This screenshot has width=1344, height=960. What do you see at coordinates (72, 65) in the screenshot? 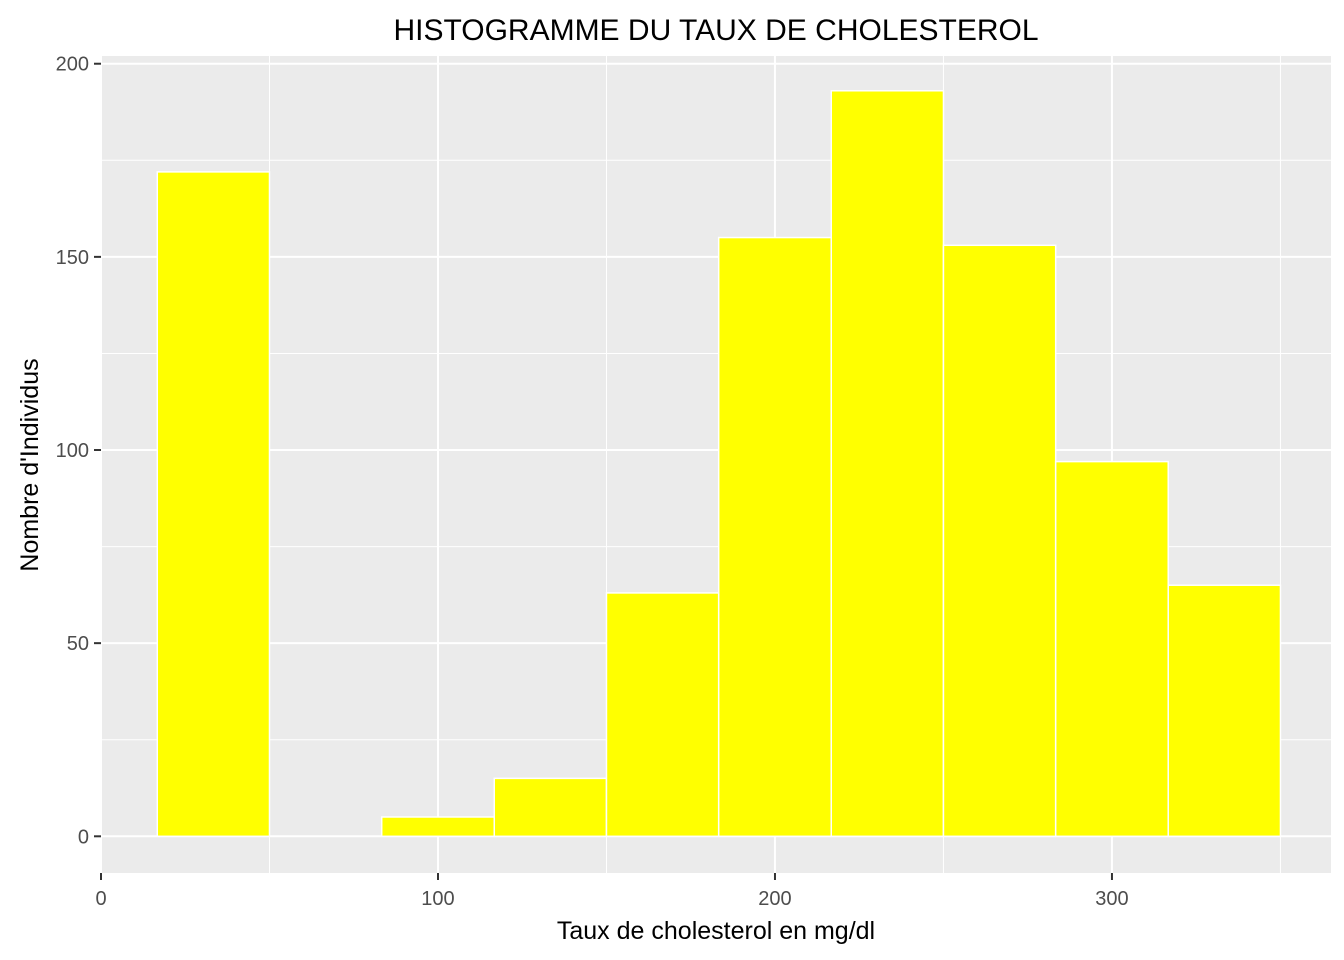
I see `y-tick-label: 200` at bounding box center [72, 65].